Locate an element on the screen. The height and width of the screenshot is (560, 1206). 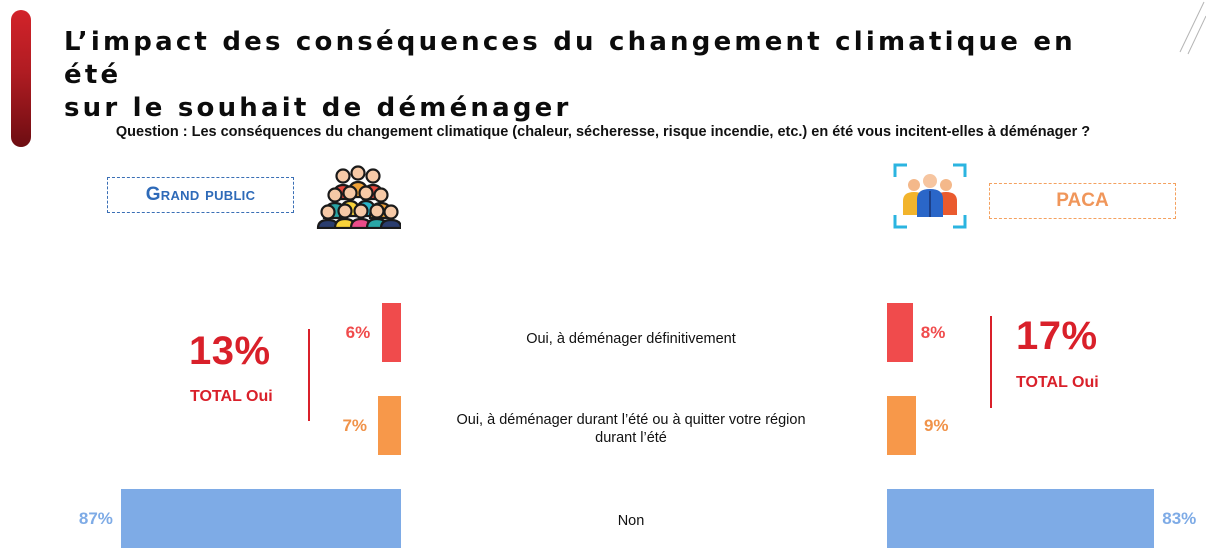
title-accent-bar is located at coordinates (21, 78).